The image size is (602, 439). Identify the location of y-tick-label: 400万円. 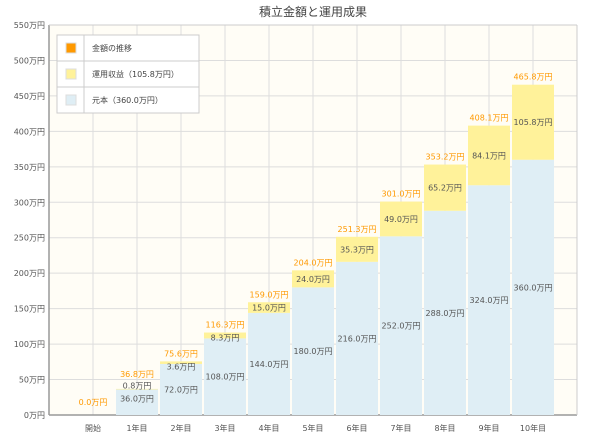
(29, 131).